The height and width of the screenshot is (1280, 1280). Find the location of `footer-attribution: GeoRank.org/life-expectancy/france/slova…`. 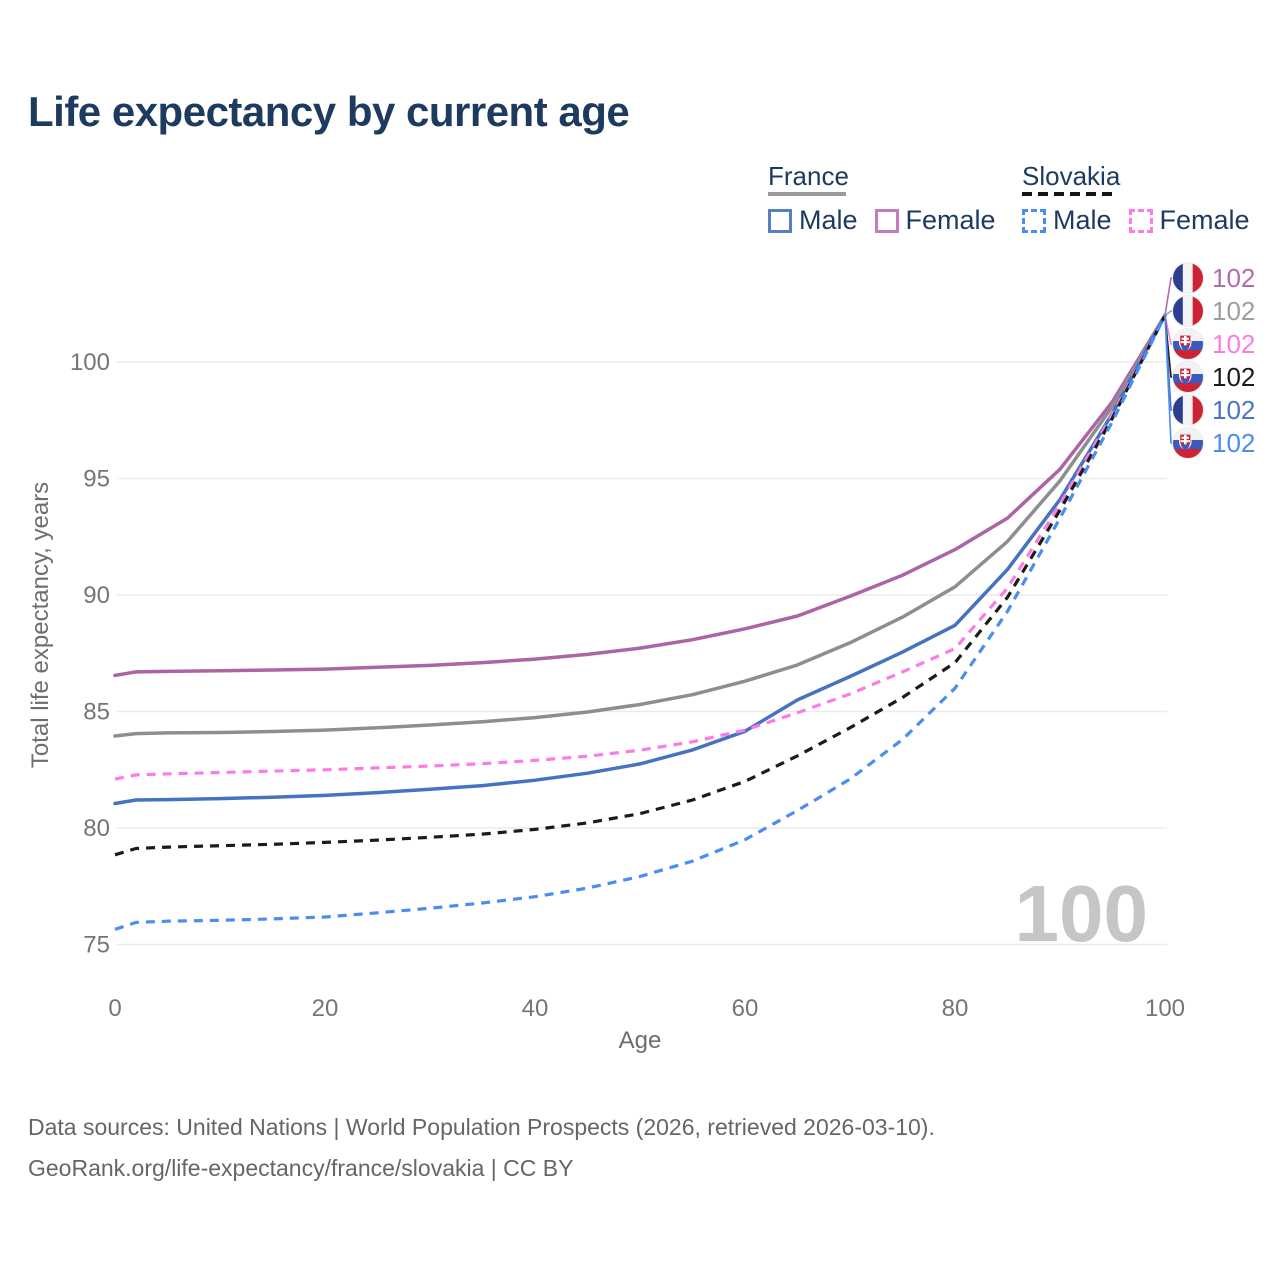

footer-attribution: GeoRank.org/life-expectancy/france/slova… is located at coordinates (301, 1168).